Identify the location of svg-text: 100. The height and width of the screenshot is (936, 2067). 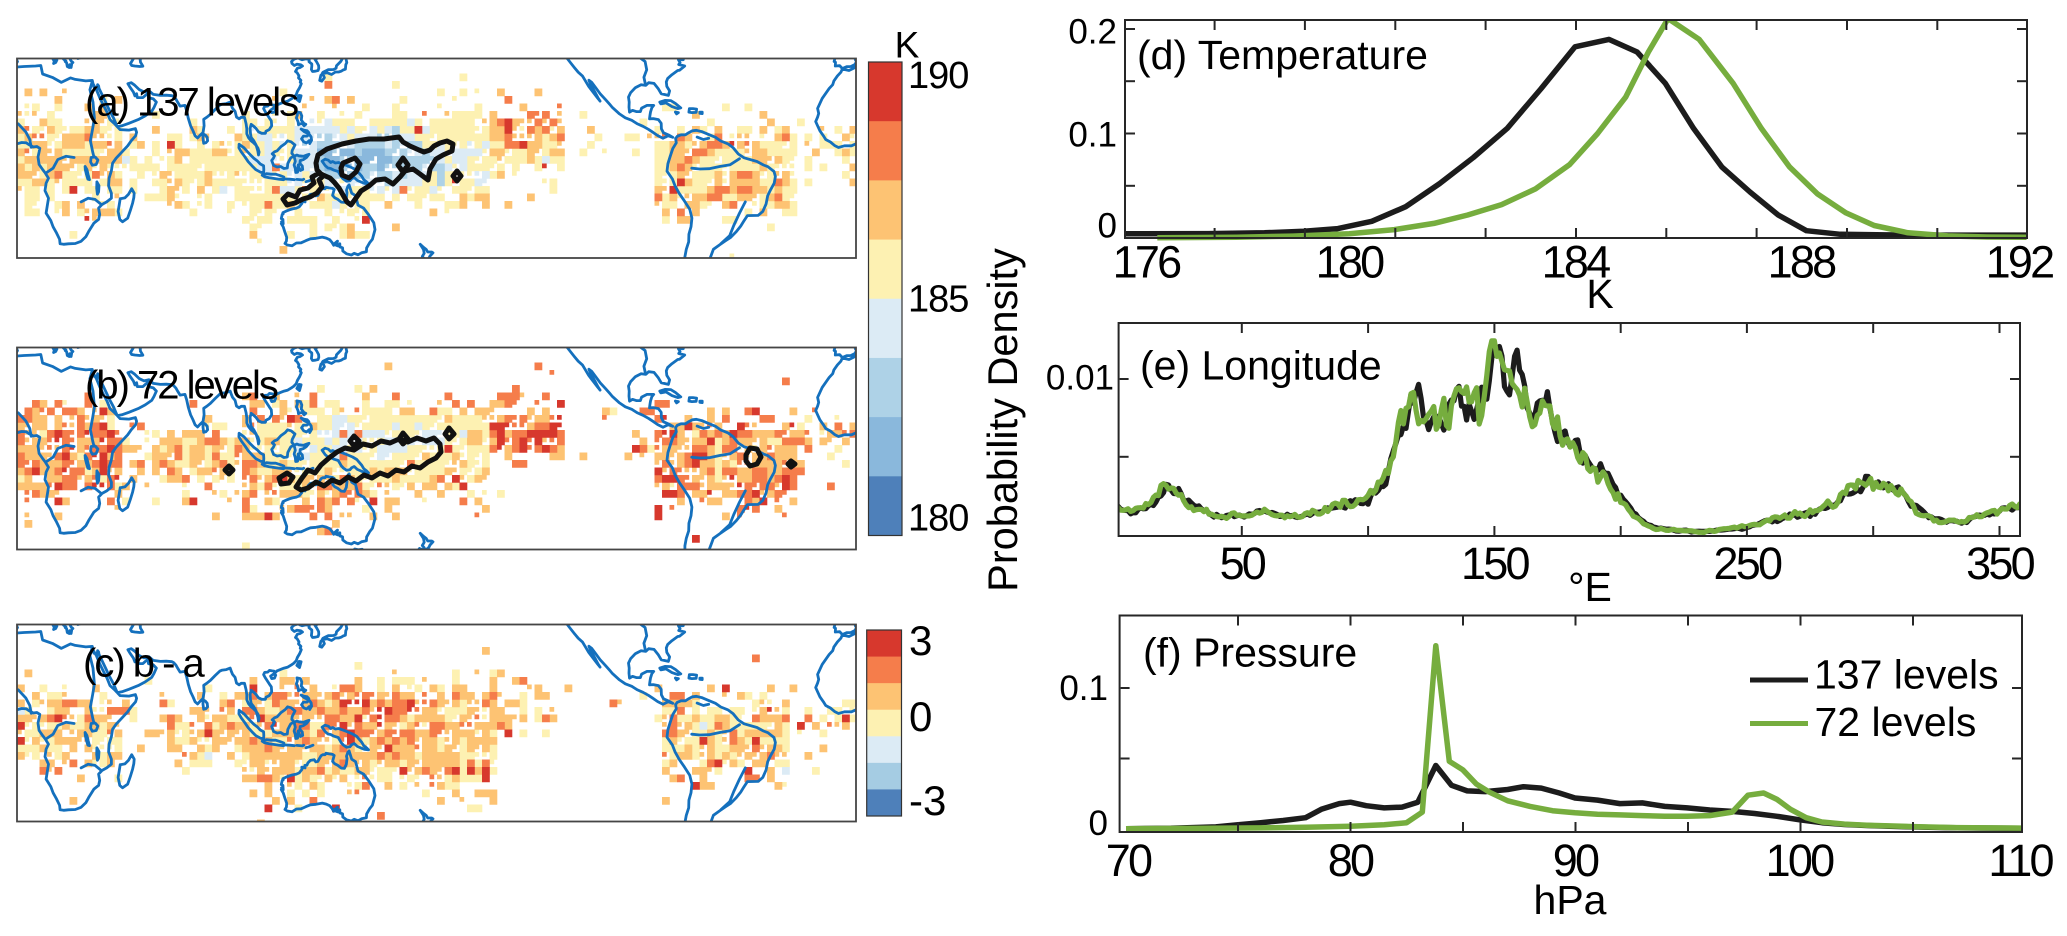
(1800, 860).